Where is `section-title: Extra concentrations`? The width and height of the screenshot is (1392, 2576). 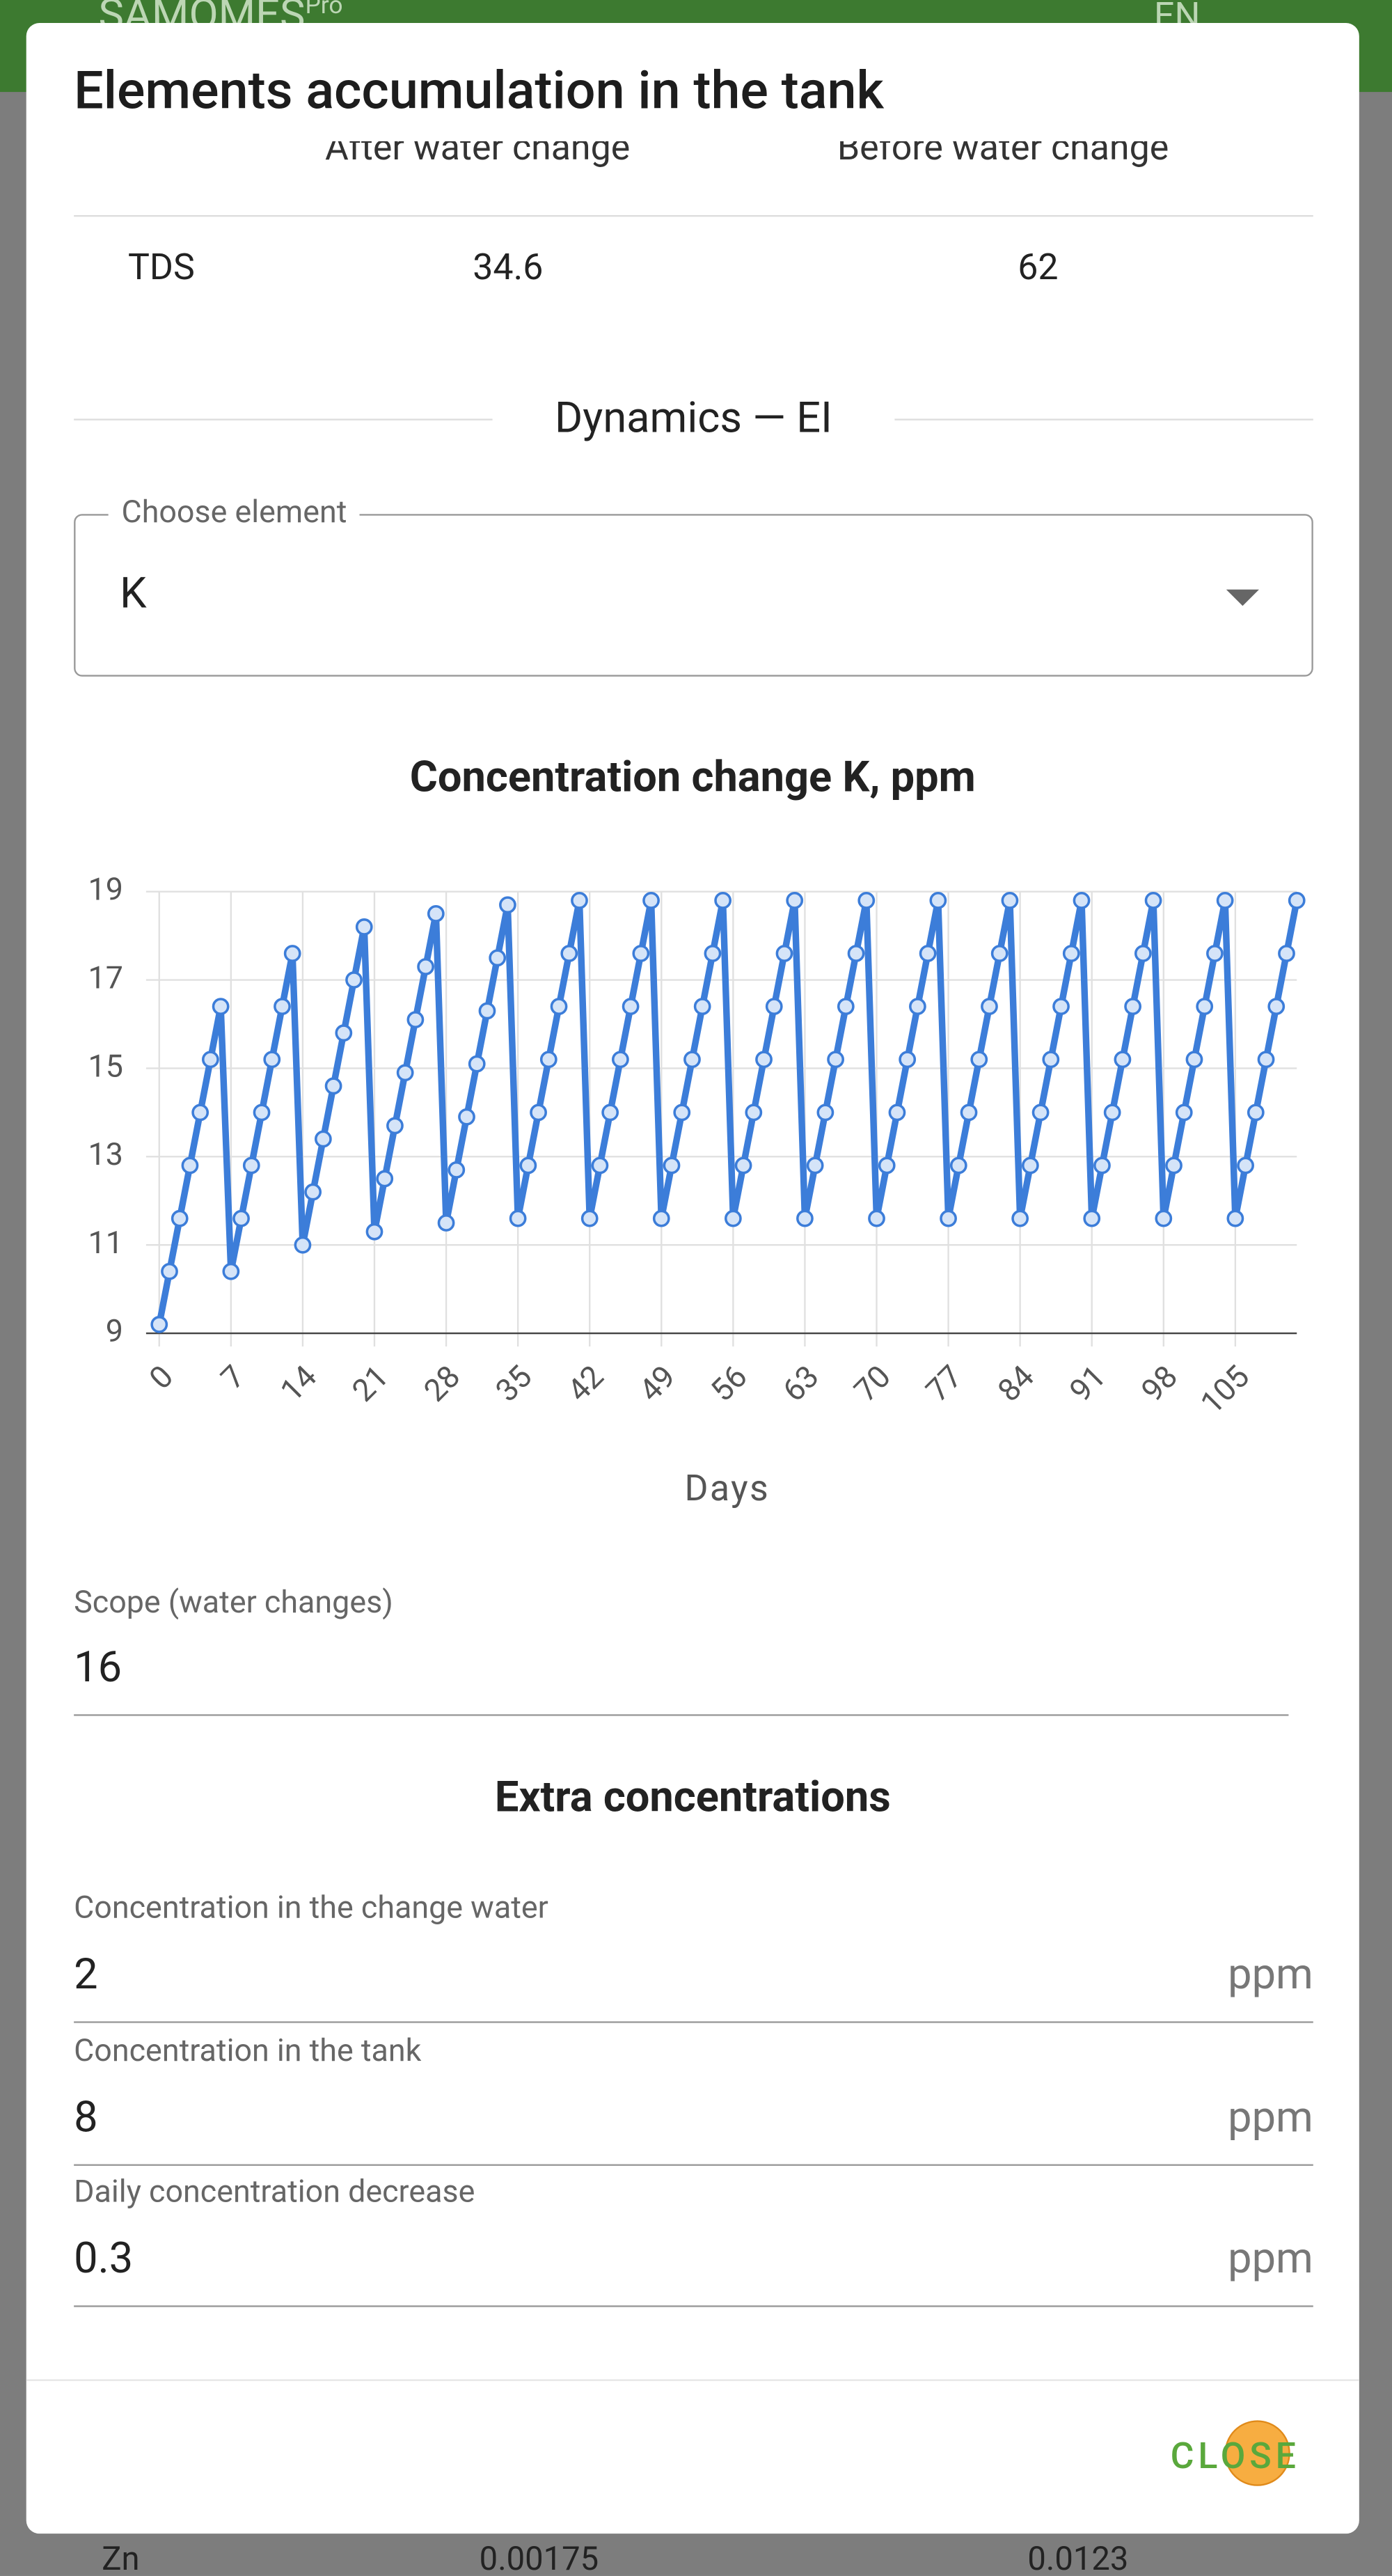 section-title: Extra concentrations is located at coordinates (692, 1798).